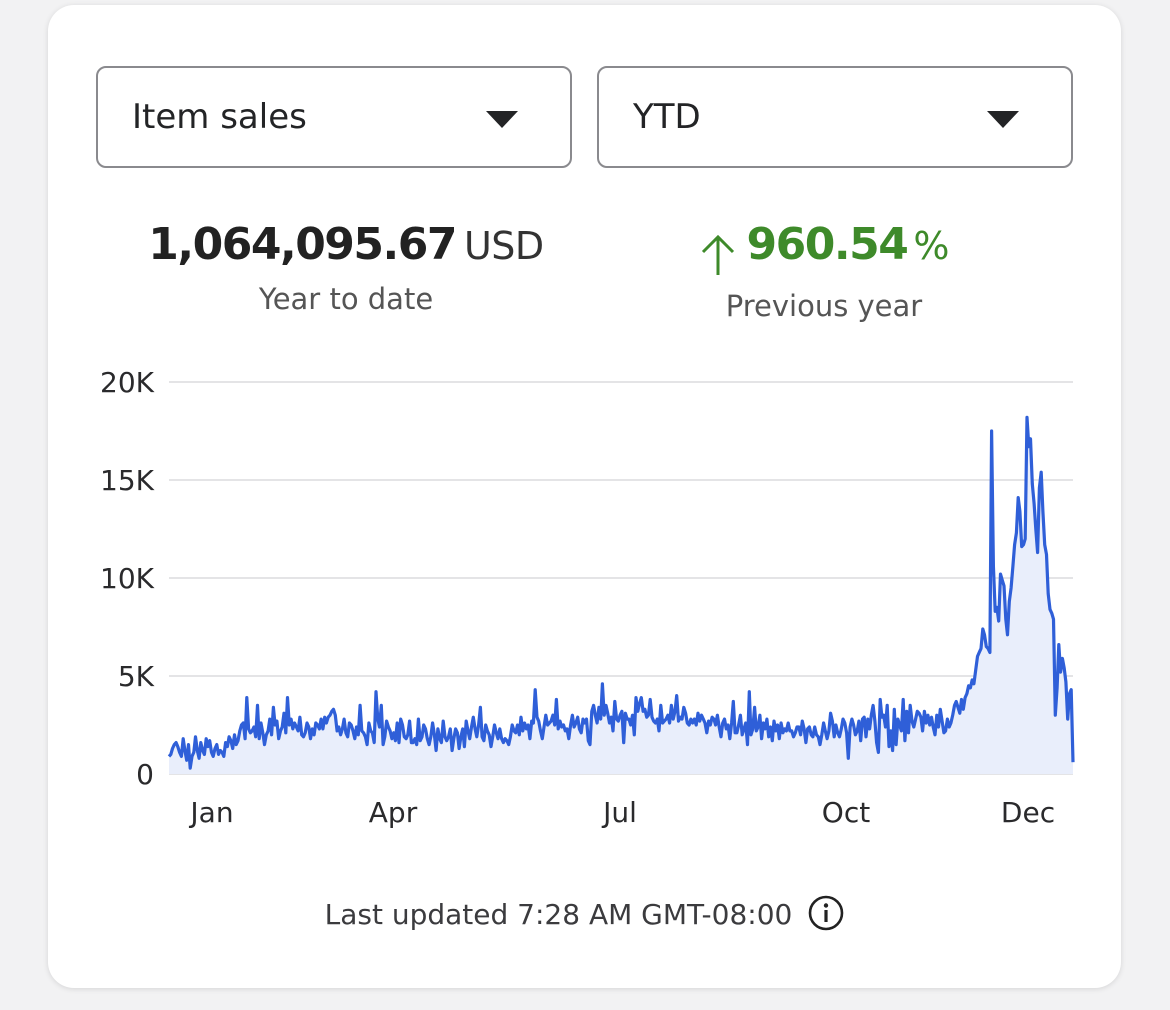 This screenshot has width=1170, height=1010. Describe the element at coordinates (346, 299) in the screenshot. I see `ytd-total-label: Year to date` at that location.